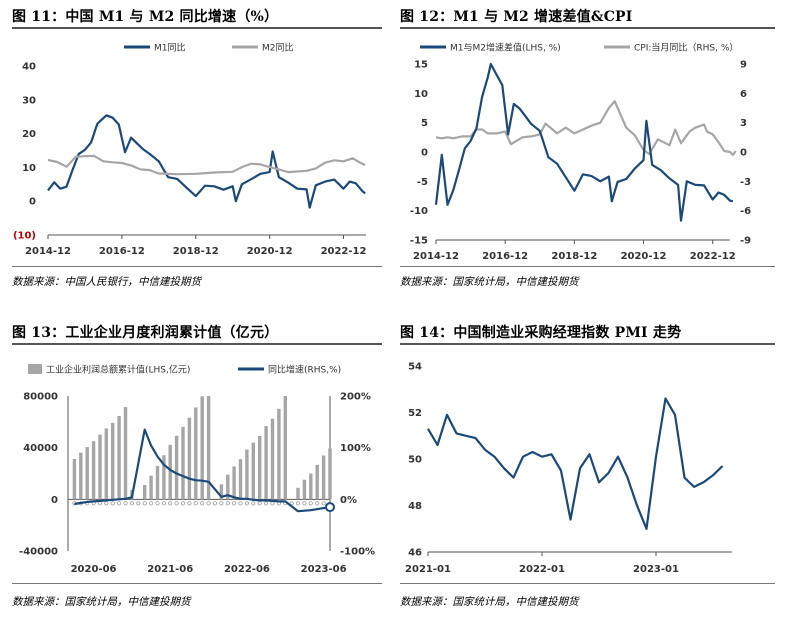 The height and width of the screenshot is (620, 790). I want to click on y-tick-label-left: -10, so click(419, 211).